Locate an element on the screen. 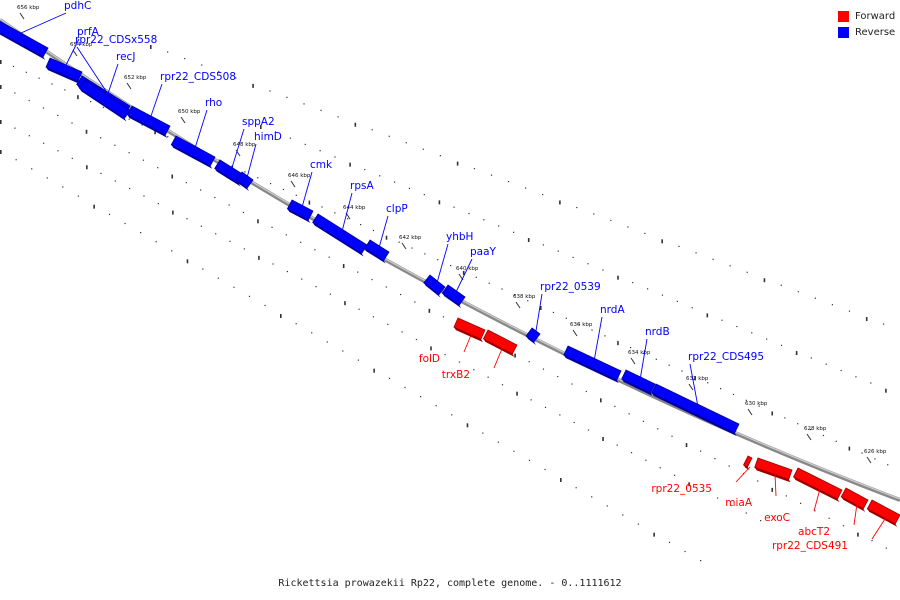 The image size is (900, 600). gene-block-rpsA is located at coordinates (340, 234).